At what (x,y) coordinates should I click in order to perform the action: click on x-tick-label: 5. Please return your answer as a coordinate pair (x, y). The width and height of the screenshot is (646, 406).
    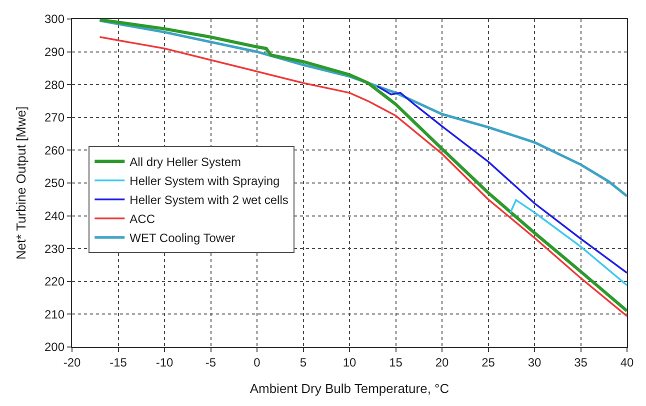
    Looking at the image, I should click on (303, 363).